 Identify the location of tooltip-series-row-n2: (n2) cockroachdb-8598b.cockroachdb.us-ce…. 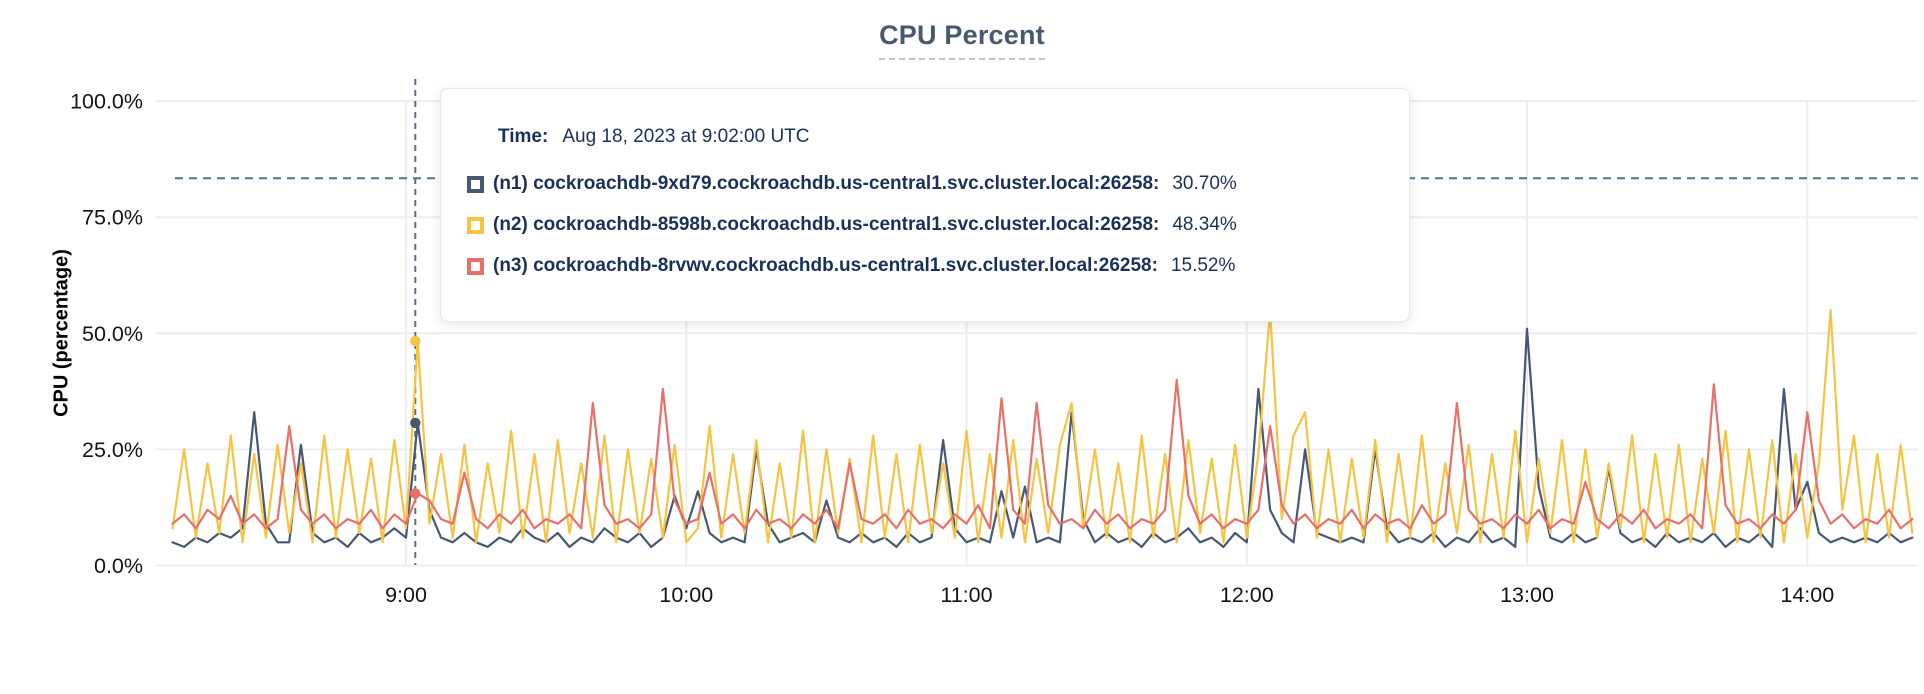
(938, 225).